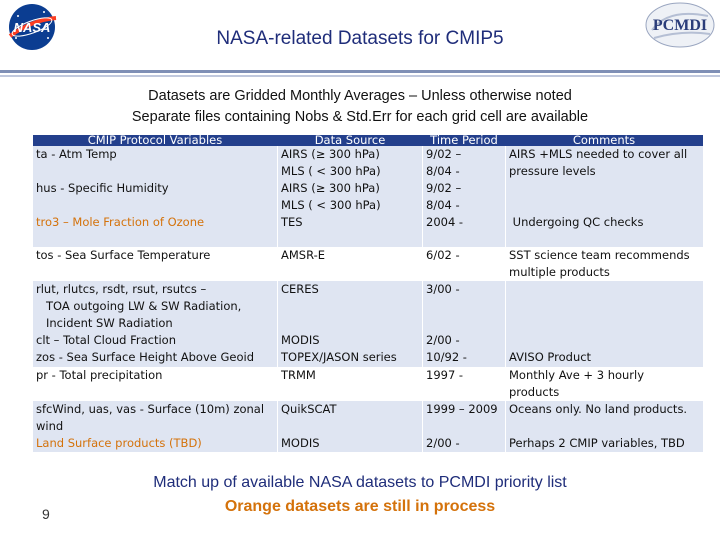 This screenshot has height=540, width=720. I want to click on source-cell: AMSR-E, so click(350, 255).